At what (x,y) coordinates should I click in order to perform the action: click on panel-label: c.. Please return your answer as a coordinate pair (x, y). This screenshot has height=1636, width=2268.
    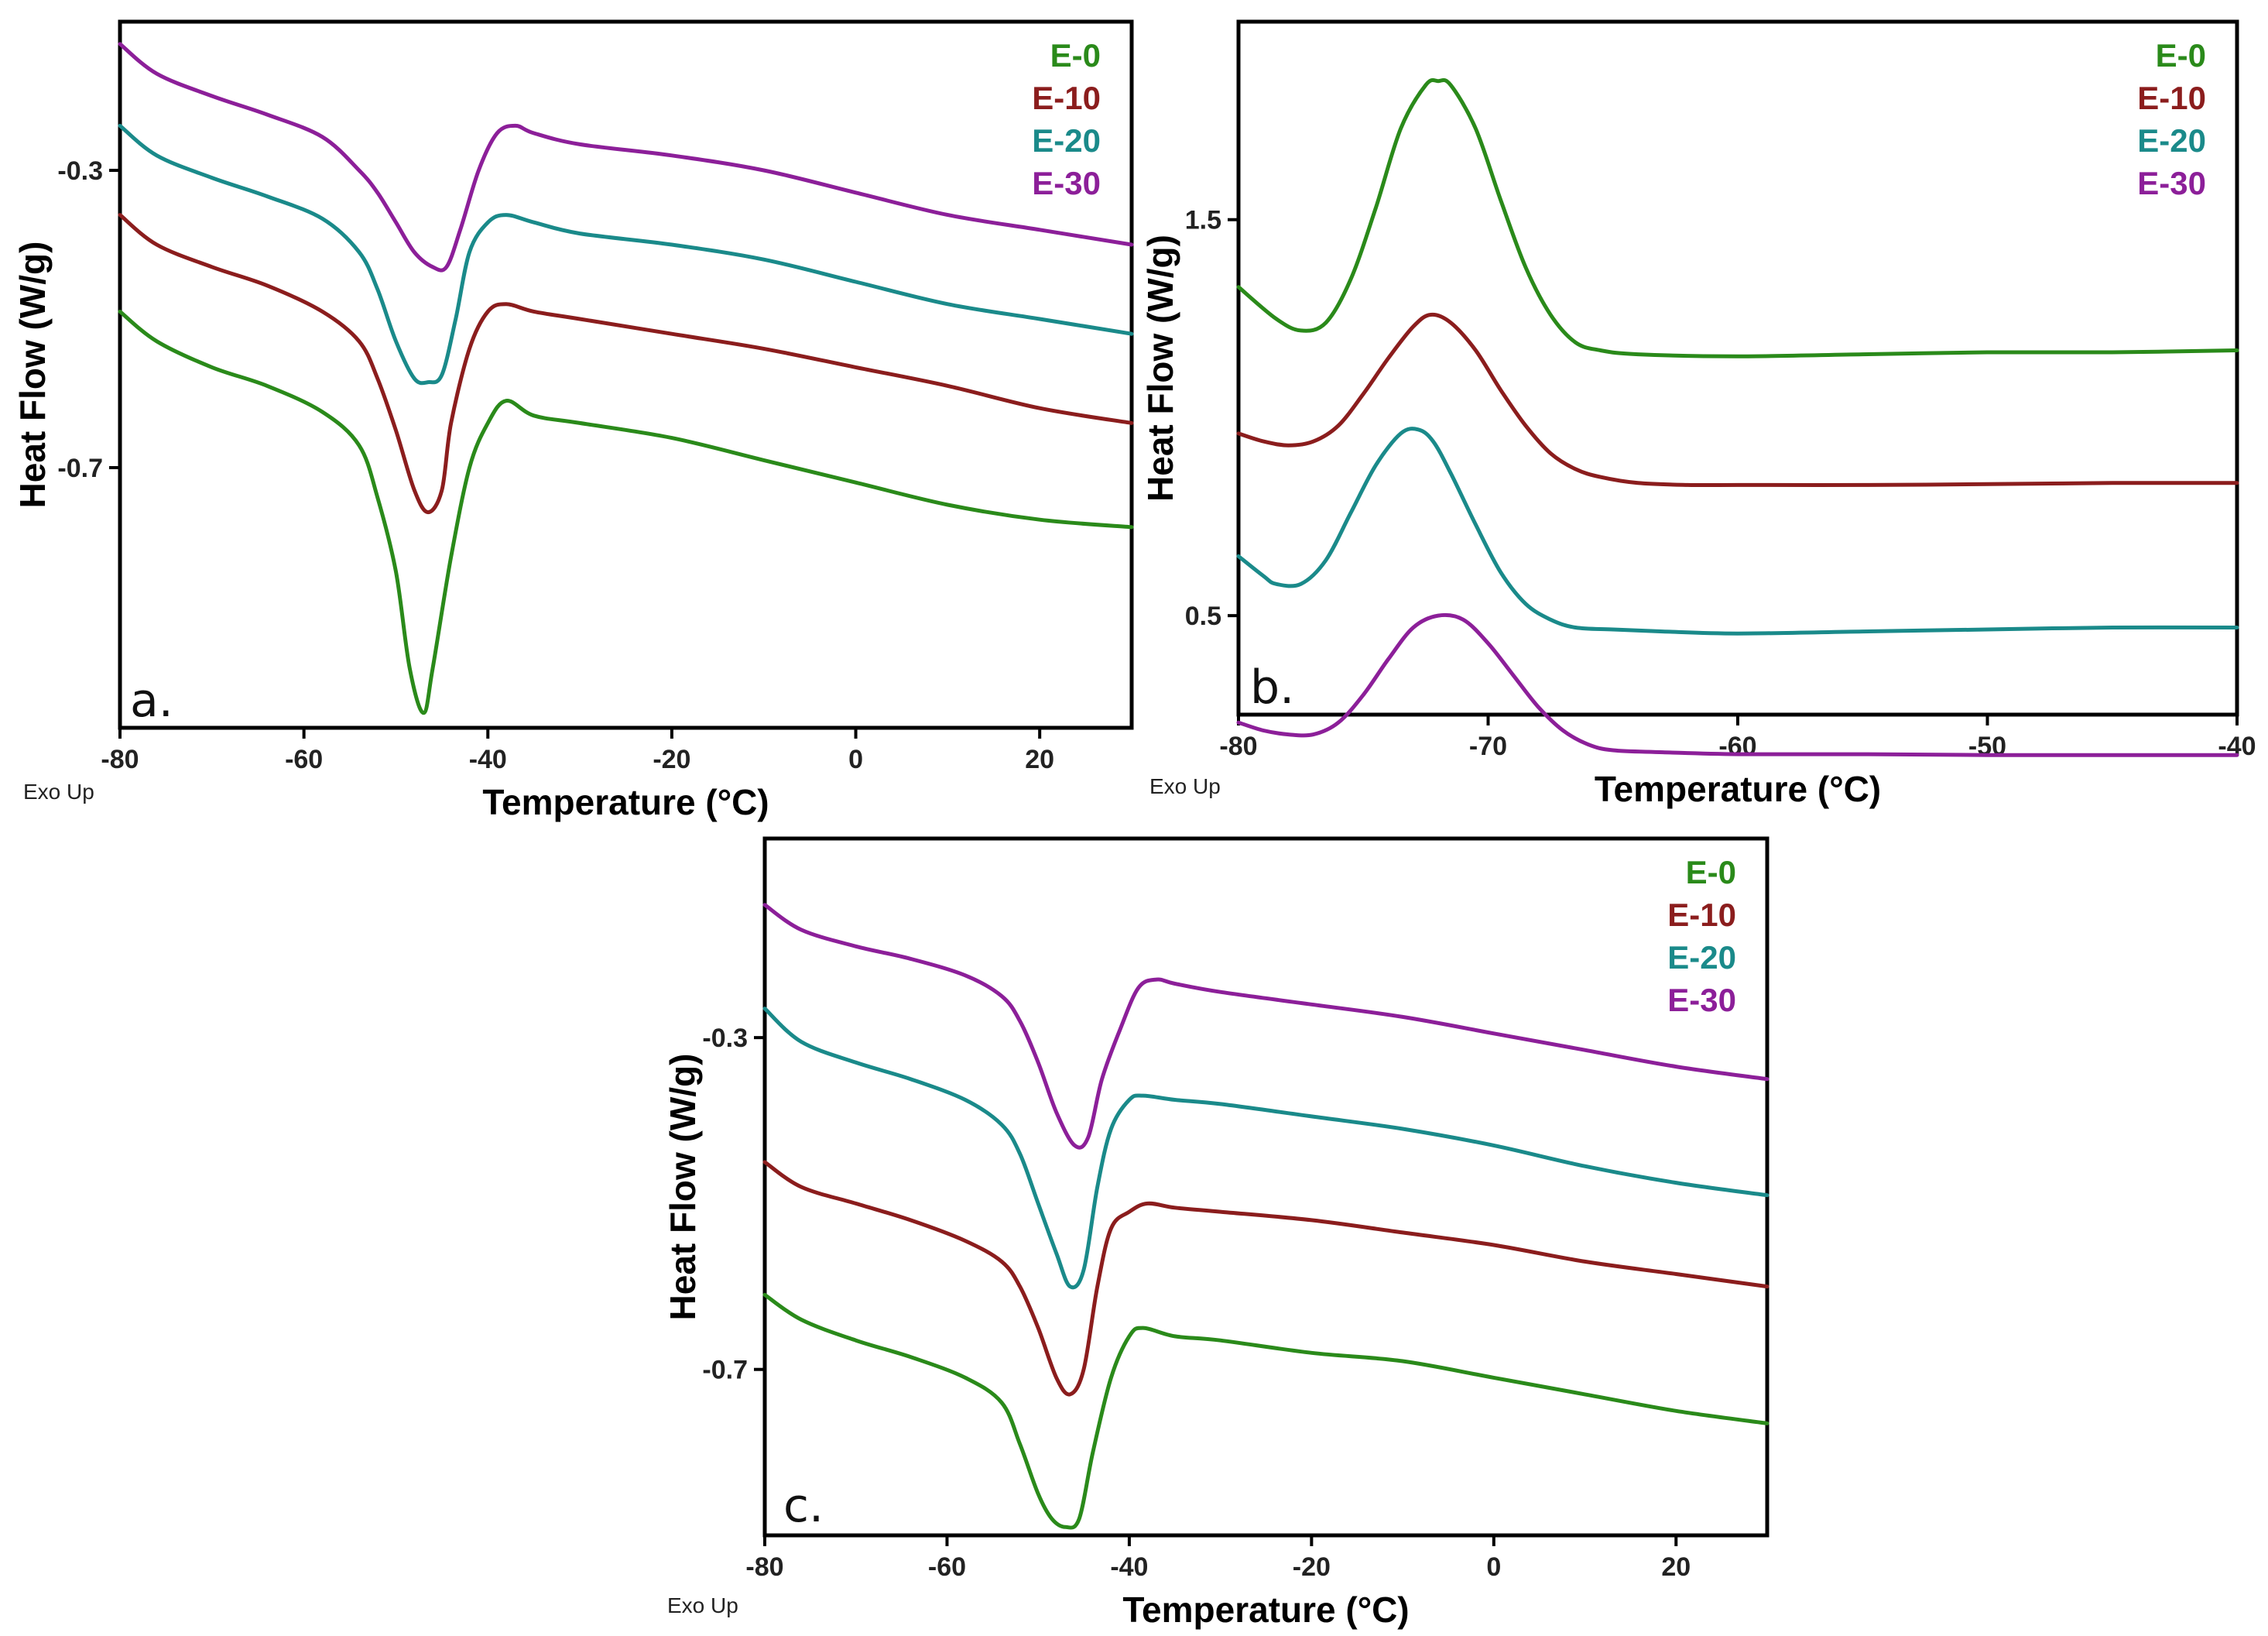
    Looking at the image, I should click on (803, 1506).